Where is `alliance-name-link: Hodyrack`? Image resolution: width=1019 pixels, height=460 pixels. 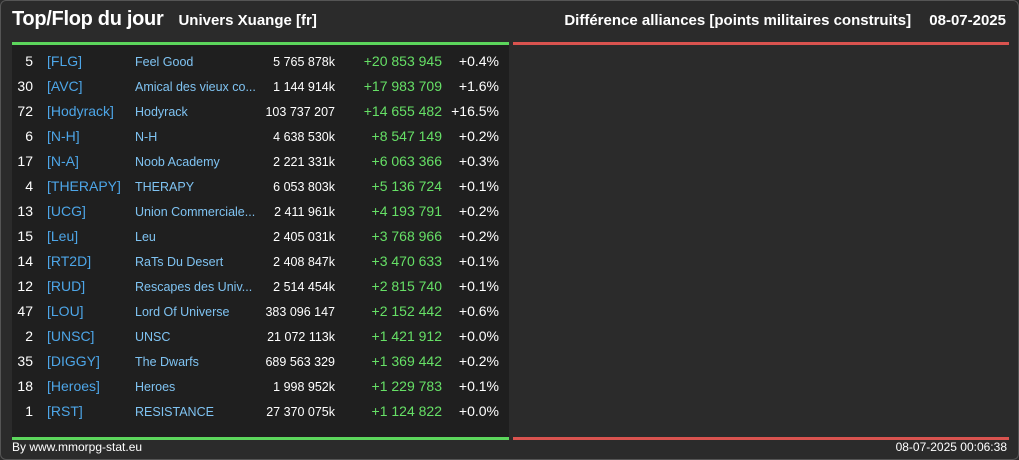
alliance-name-link: Hodyrack is located at coordinates (161, 112).